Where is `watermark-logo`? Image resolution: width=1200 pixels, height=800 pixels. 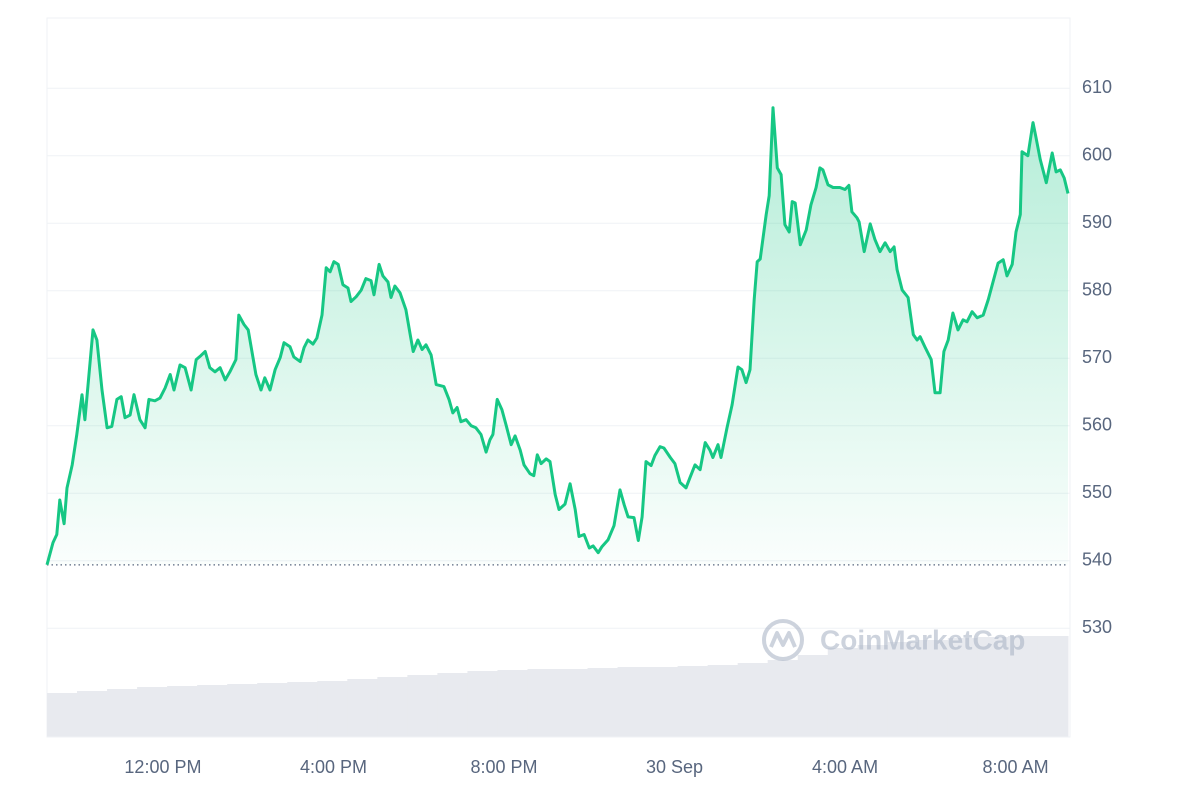
watermark-logo is located at coordinates (783, 640).